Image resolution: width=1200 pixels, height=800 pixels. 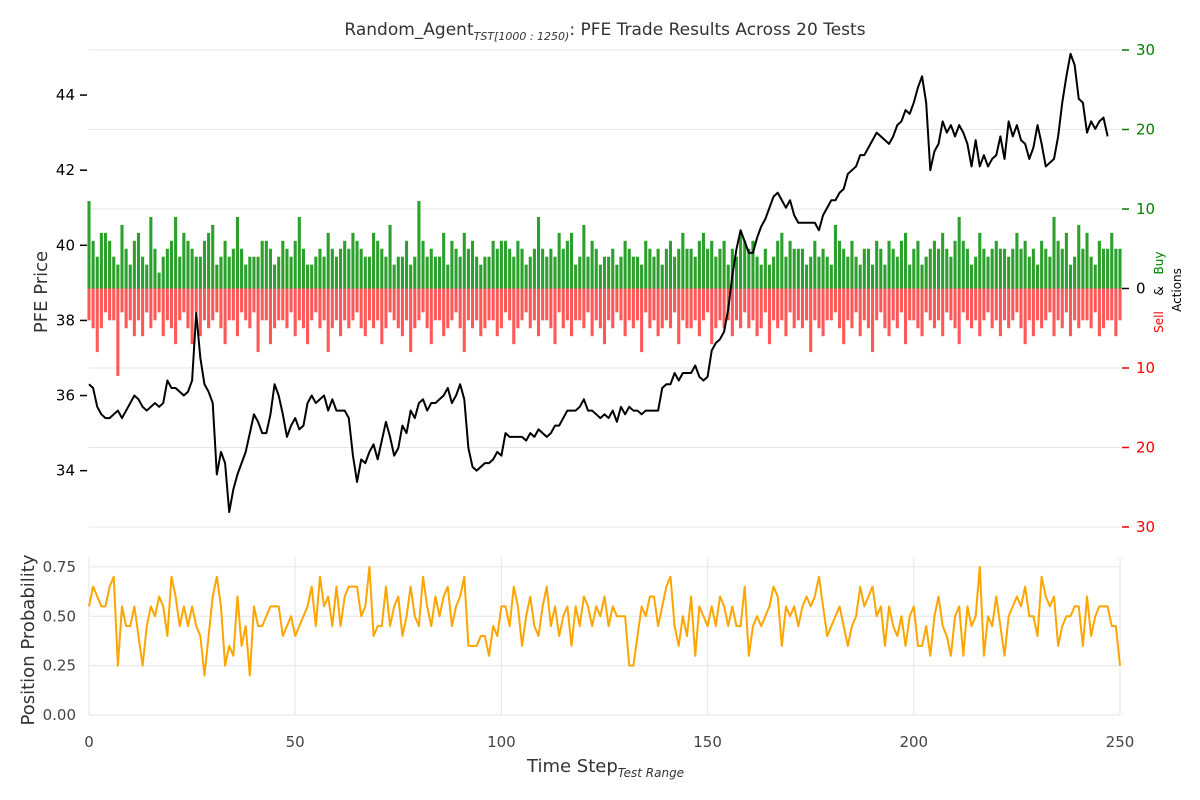 What do you see at coordinates (89, 742) in the screenshot?
I see `time-step-tick-label: 0` at bounding box center [89, 742].